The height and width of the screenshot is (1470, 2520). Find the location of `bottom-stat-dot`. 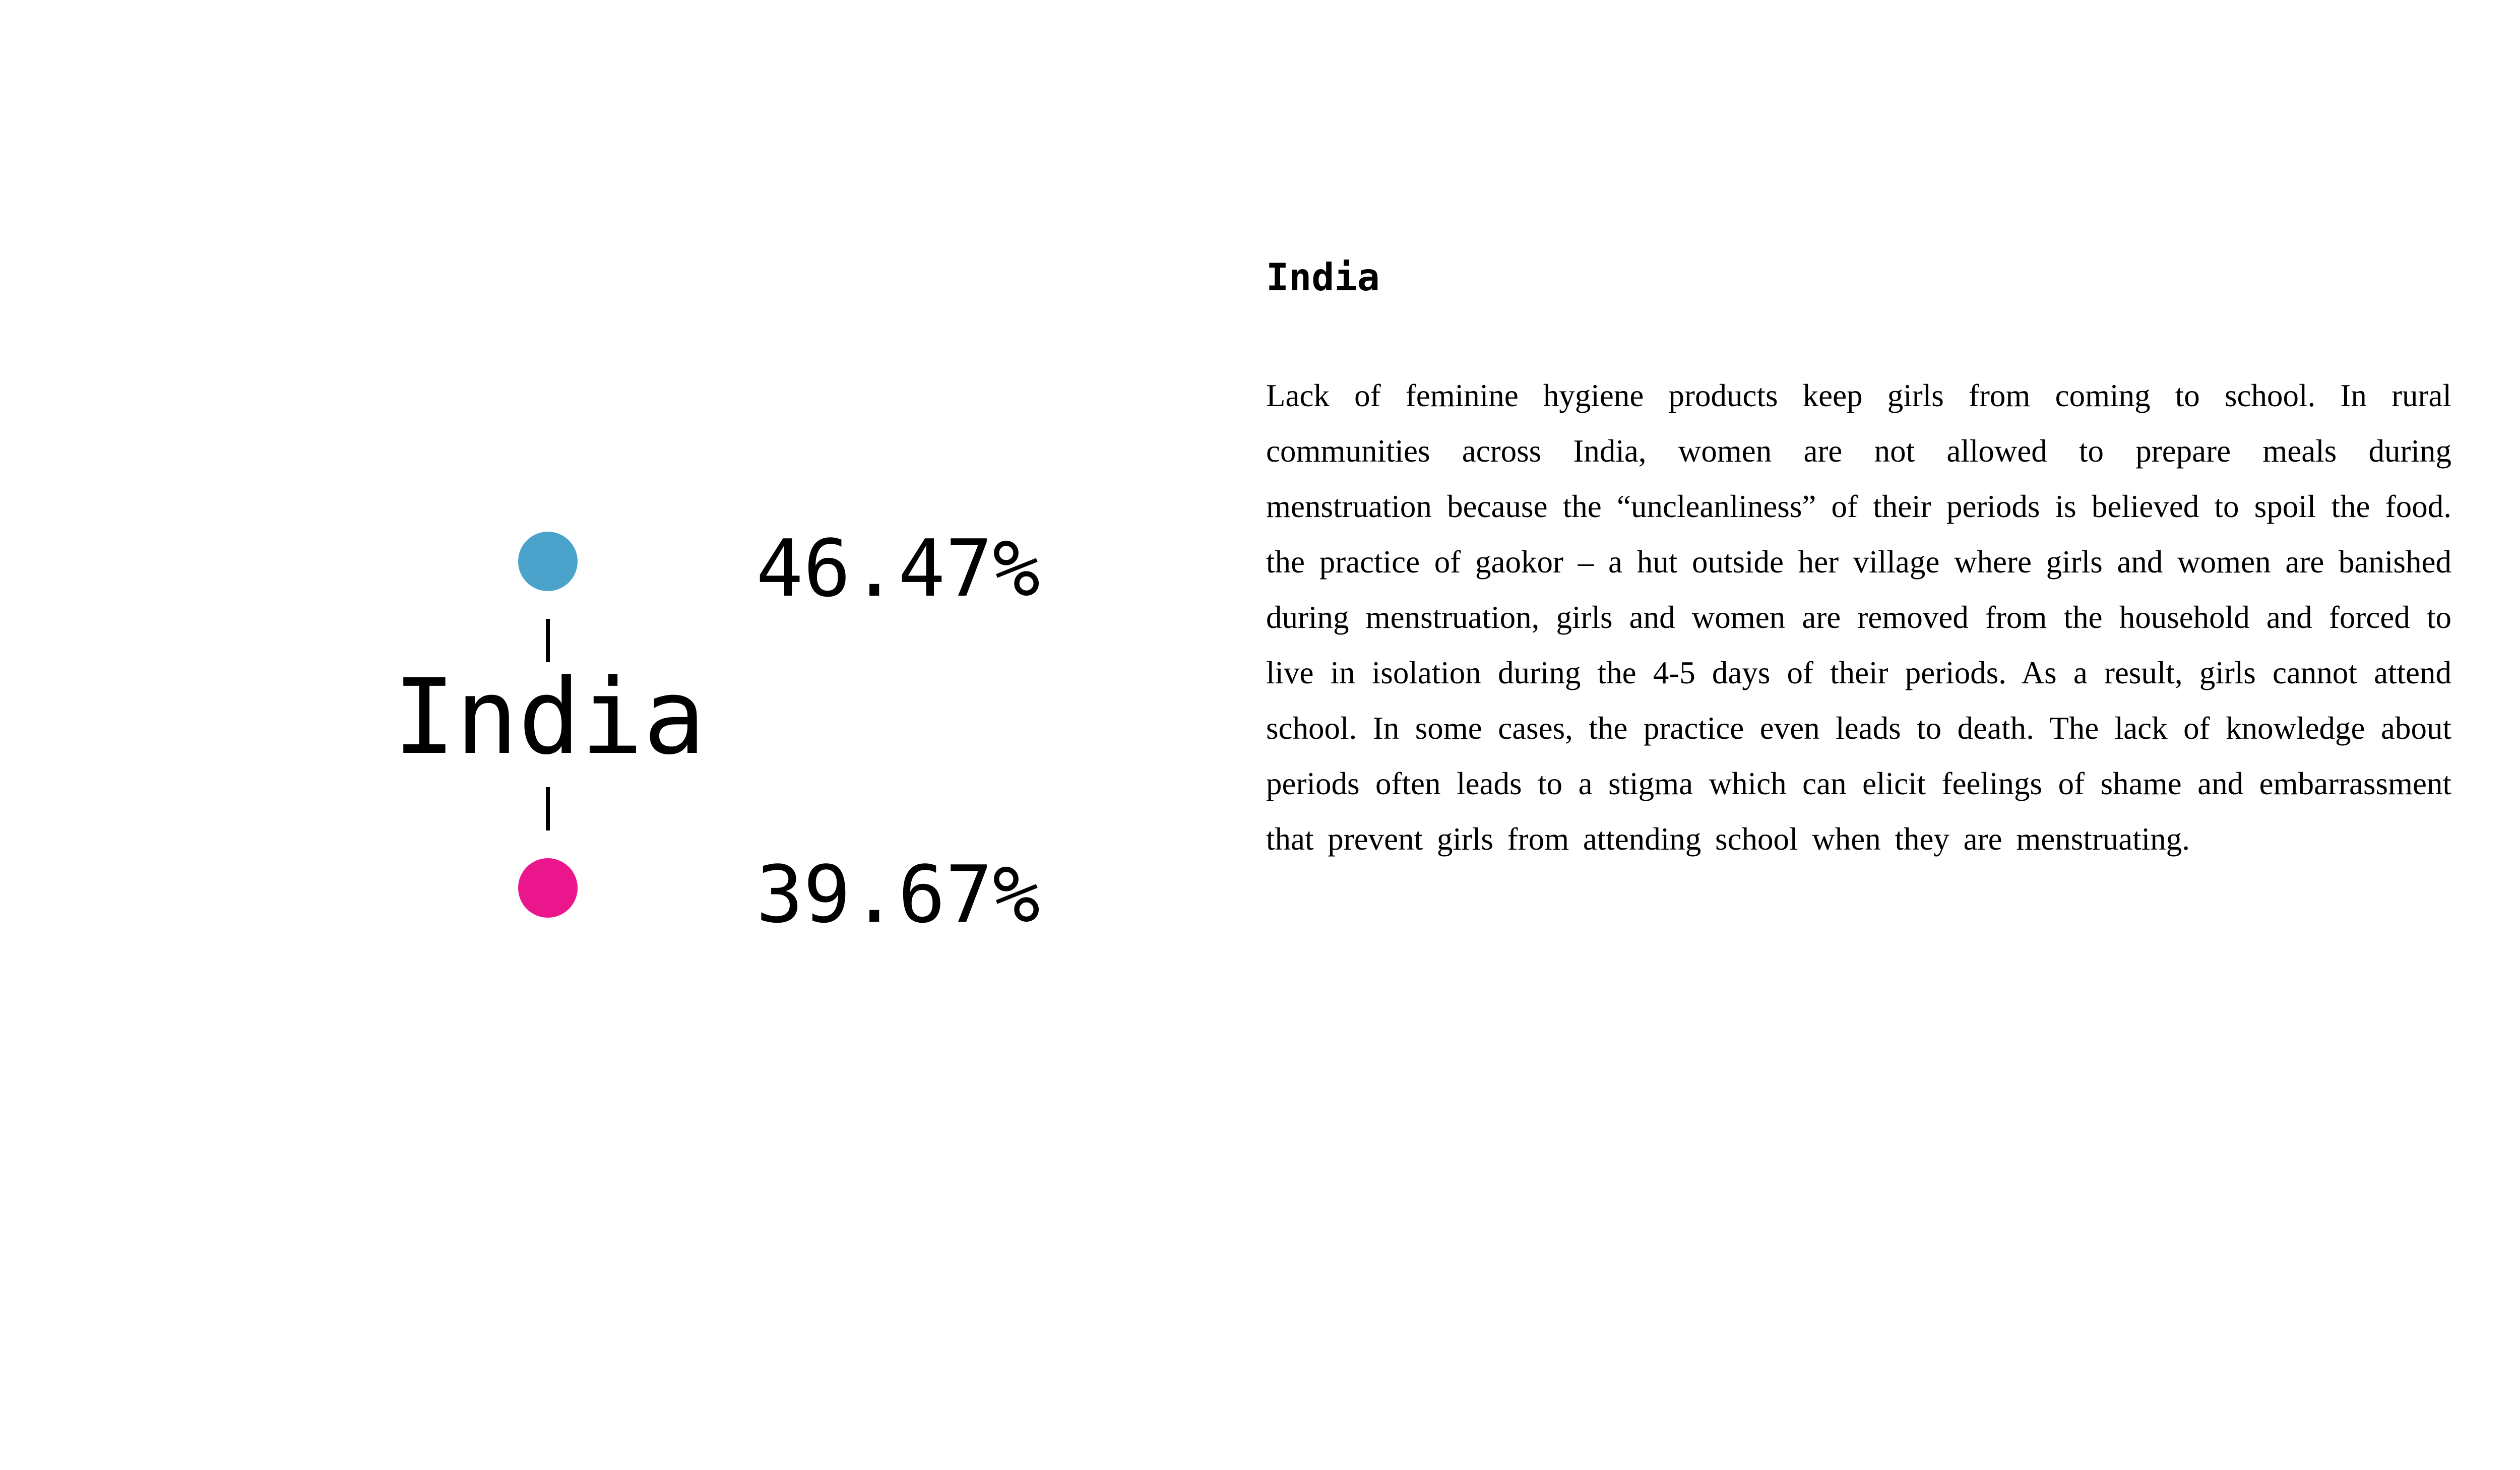

bottom-stat-dot is located at coordinates (548, 888).